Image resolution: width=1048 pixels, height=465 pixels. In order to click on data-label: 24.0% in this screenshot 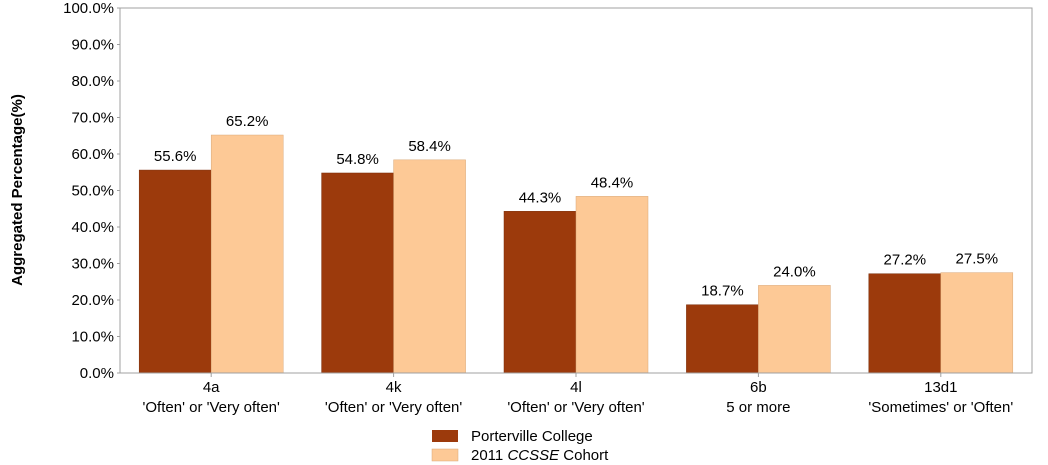, I will do `click(794, 271)`.